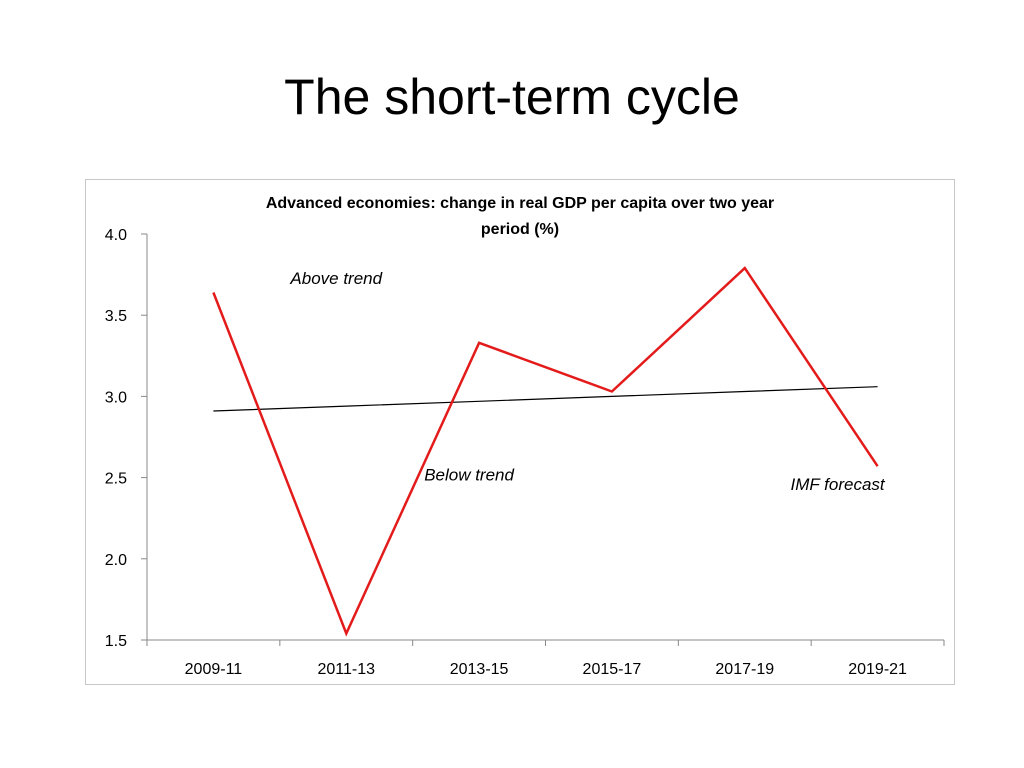 Image resolution: width=1024 pixels, height=768 pixels. What do you see at coordinates (335, 278) in the screenshot?
I see `annotation-above-trend: Above trend` at bounding box center [335, 278].